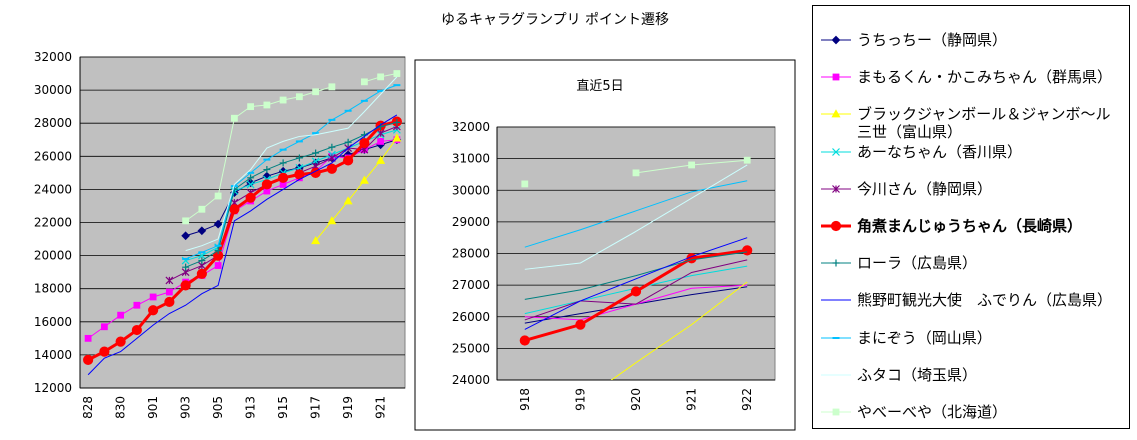 This screenshot has width=1137, height=440. What do you see at coordinates (971, 309) in the screenshot?
I see `legend-item: 熊野町観光大使 ふでりん（広島県）` at bounding box center [971, 309].